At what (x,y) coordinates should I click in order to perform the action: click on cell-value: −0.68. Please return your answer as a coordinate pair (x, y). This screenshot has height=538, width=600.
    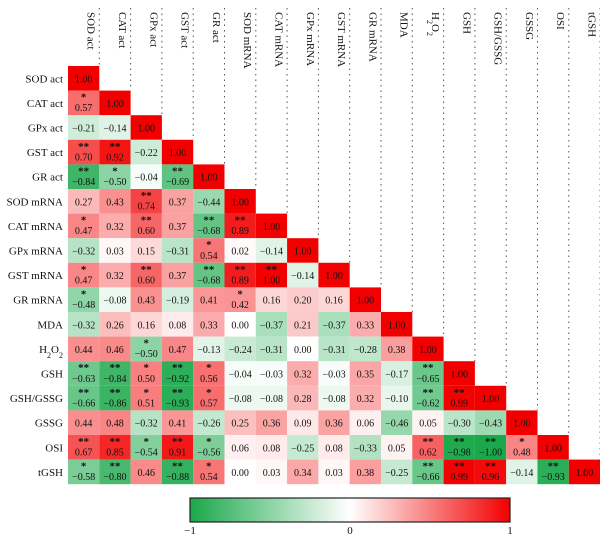
    Looking at the image, I should click on (208, 280).